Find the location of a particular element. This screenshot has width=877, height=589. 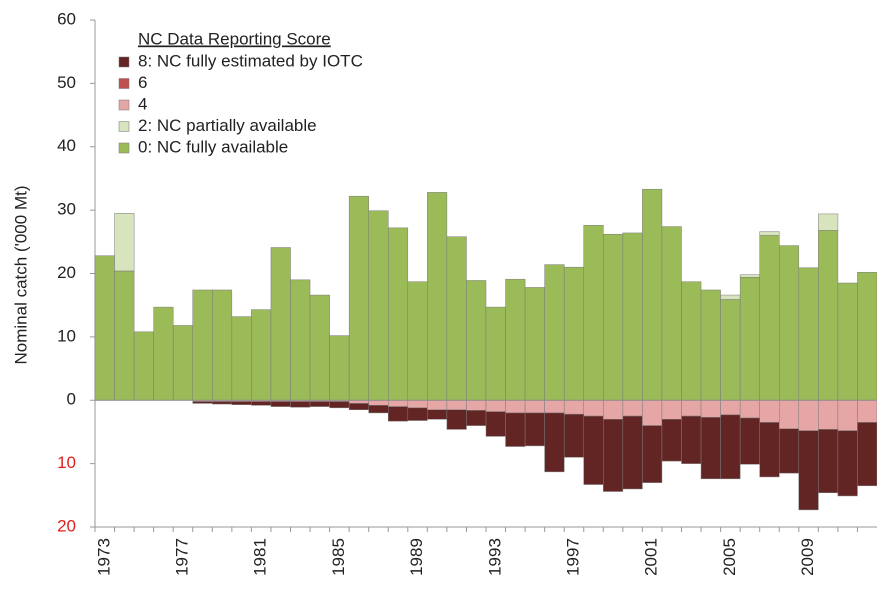

x-tick-label: 2009 is located at coordinates (807, 557).